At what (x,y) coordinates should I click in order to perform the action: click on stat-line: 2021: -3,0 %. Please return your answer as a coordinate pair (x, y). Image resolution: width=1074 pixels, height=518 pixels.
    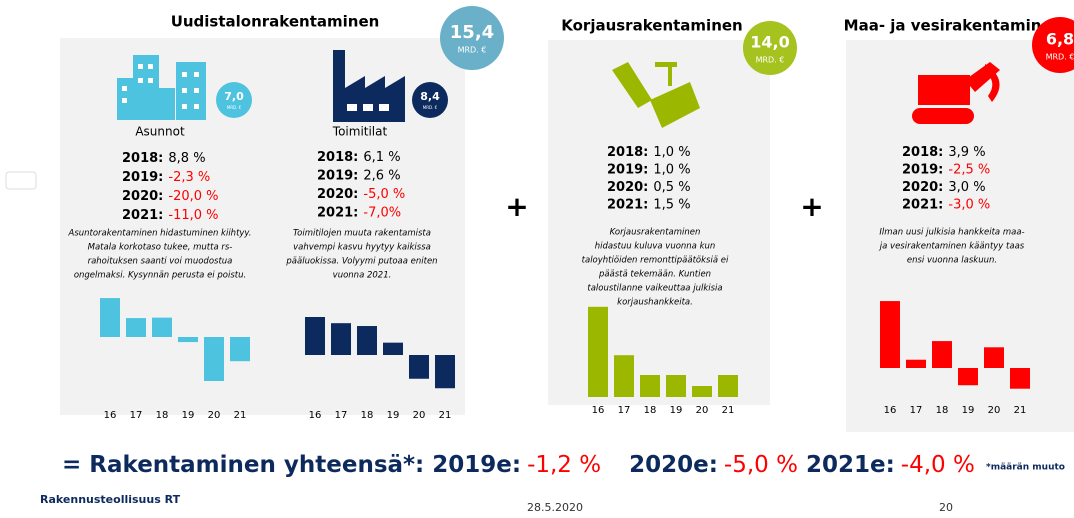
    Looking at the image, I should click on (946, 204).